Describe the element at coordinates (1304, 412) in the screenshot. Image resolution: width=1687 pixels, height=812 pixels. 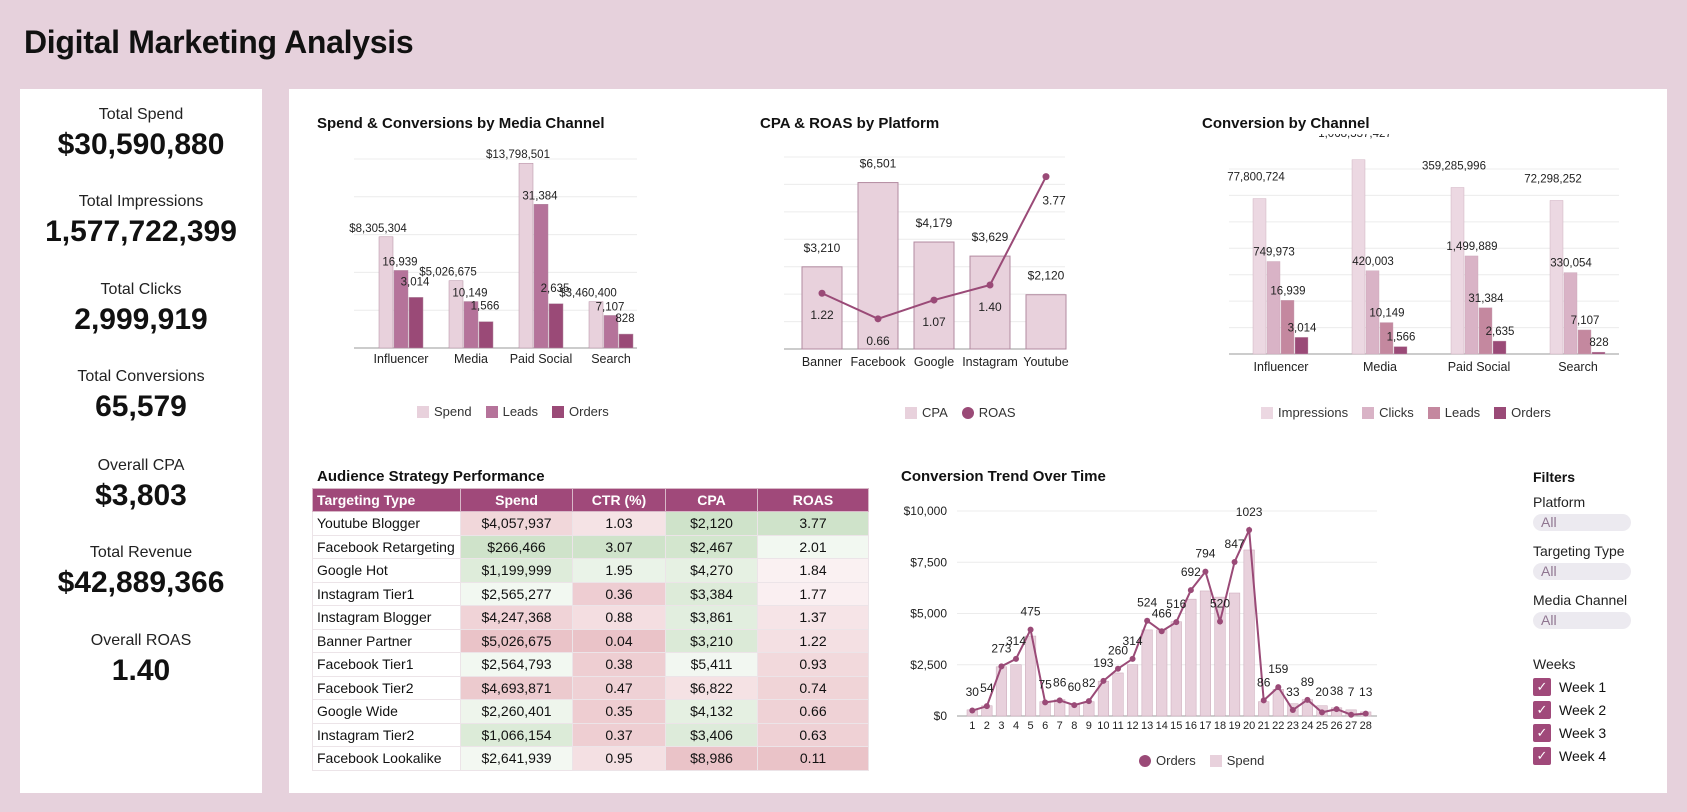
I see `legend-item-impressions: Impressions` at that location.